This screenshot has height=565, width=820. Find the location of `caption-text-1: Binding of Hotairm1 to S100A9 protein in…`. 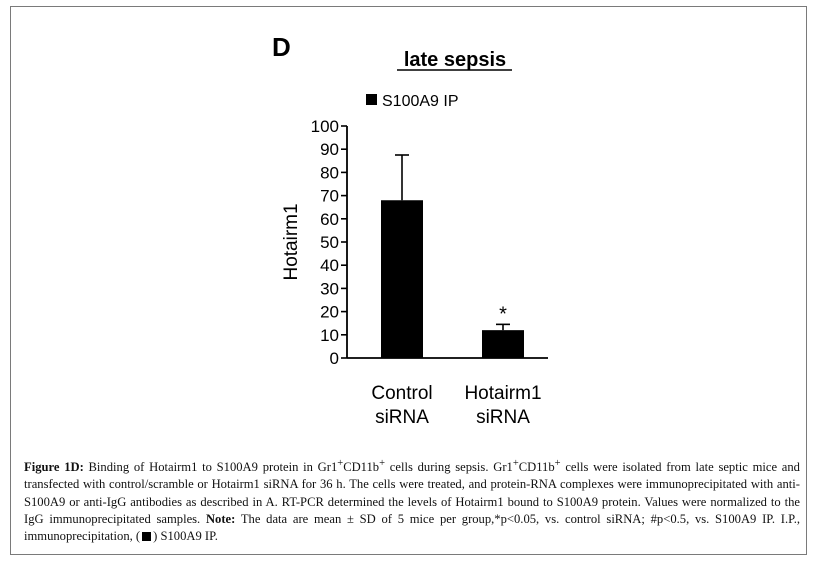

caption-text-1: Binding of Hotairm1 to S100A9 protein in… is located at coordinates (213, 467).